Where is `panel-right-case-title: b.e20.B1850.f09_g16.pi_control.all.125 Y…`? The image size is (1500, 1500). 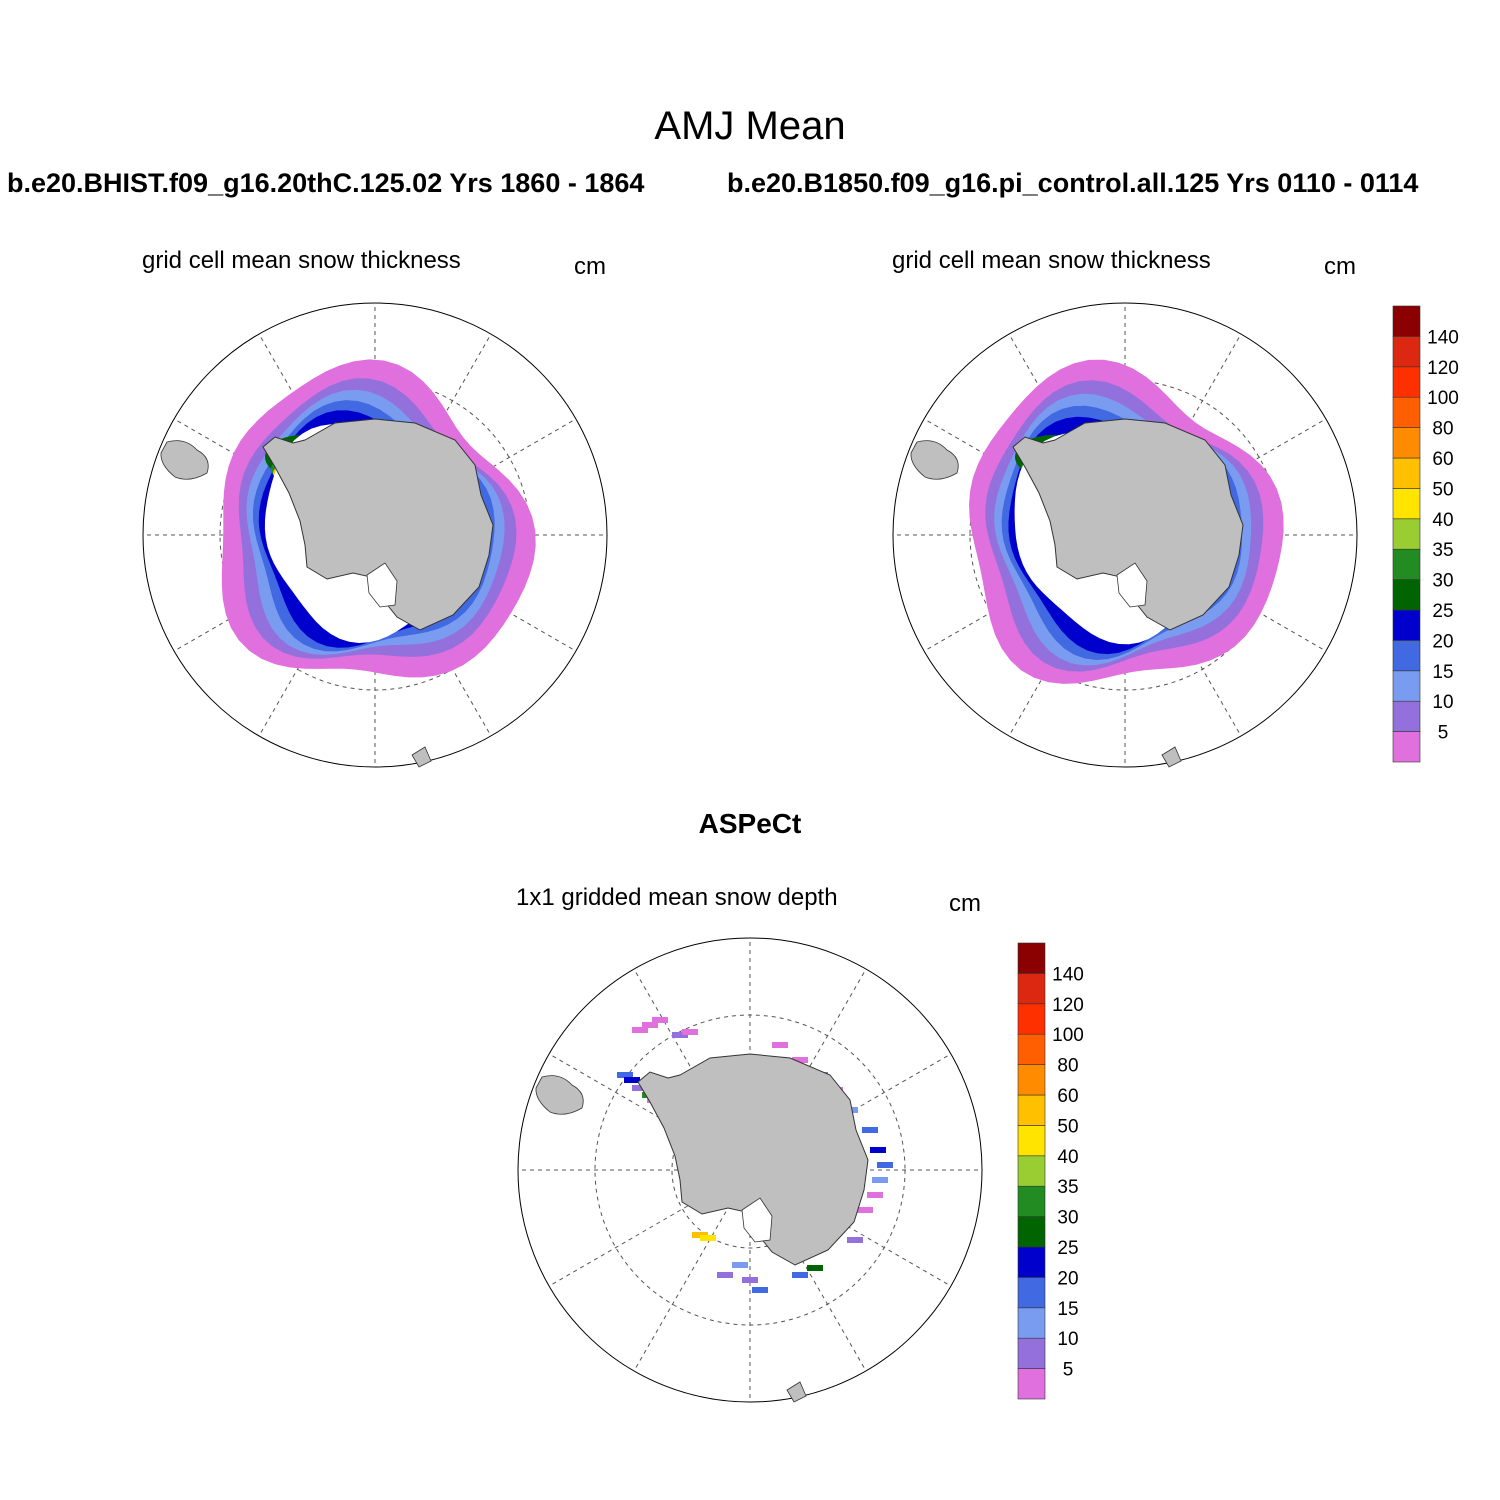 panel-right-case-title: b.e20.B1850.f09_g16.pi_control.all.125 Y… is located at coordinates (1073, 183).